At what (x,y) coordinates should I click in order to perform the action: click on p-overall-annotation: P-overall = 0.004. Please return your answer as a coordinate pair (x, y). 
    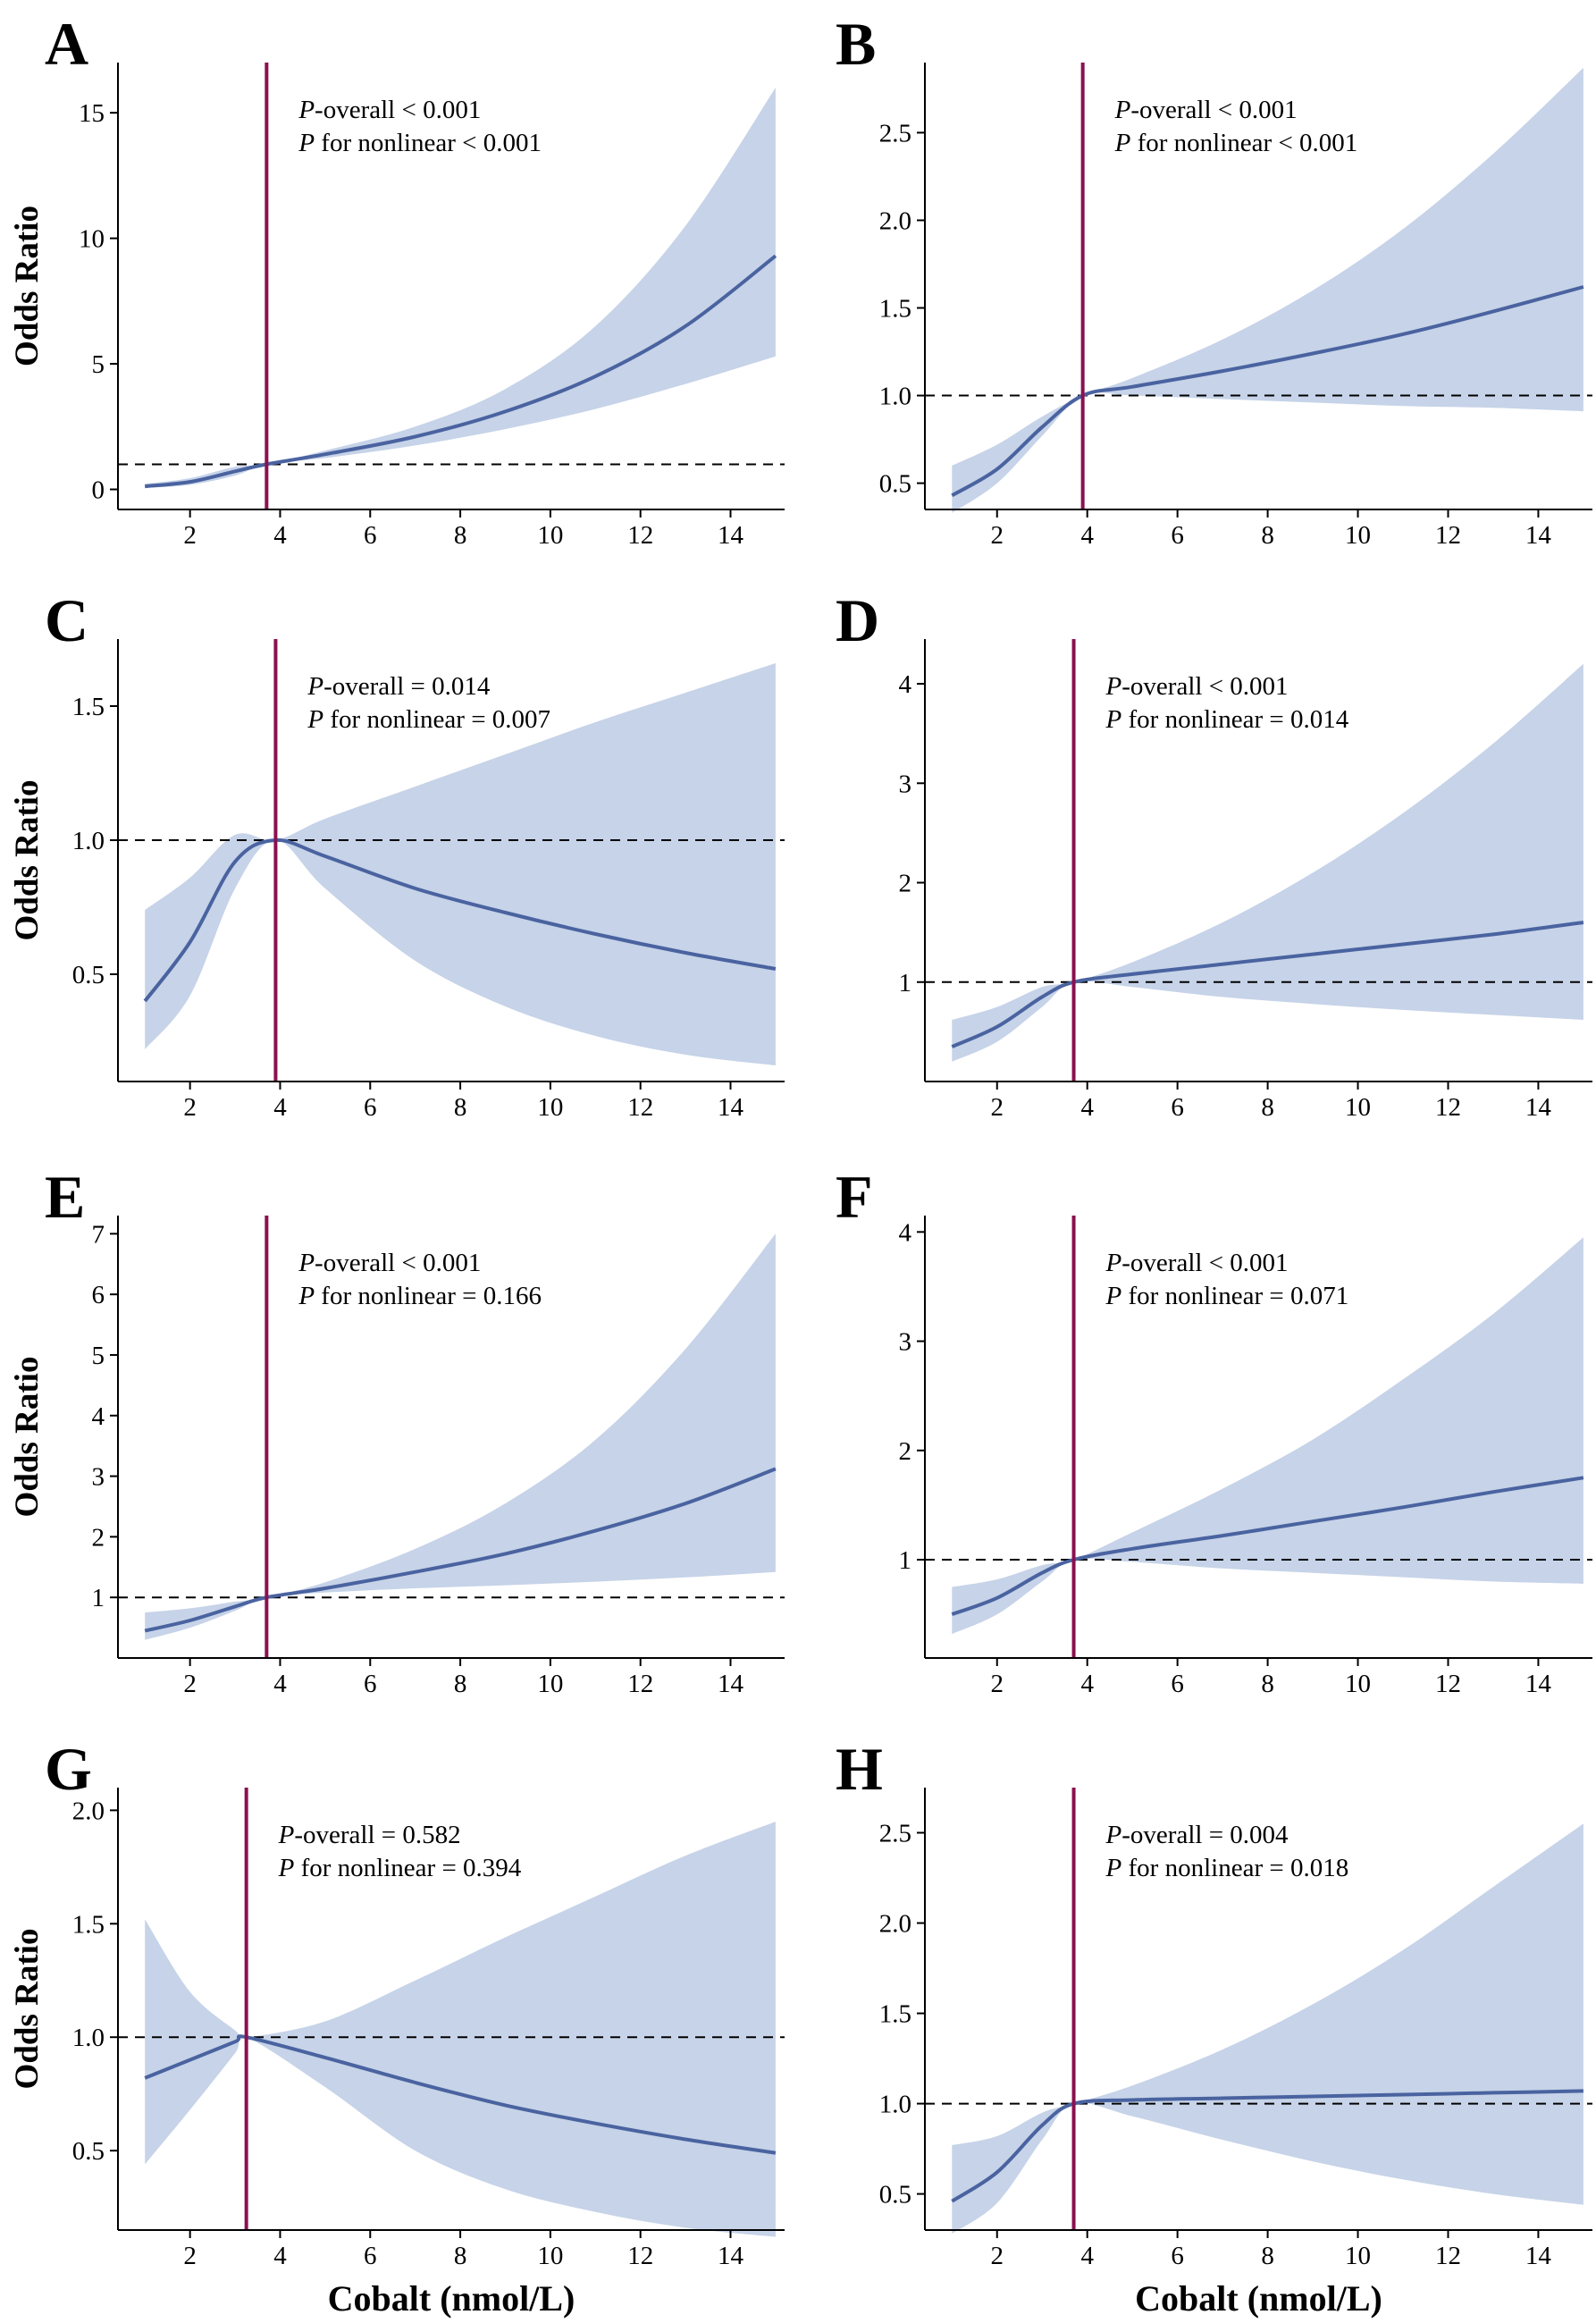
    Looking at the image, I should click on (1197, 1835).